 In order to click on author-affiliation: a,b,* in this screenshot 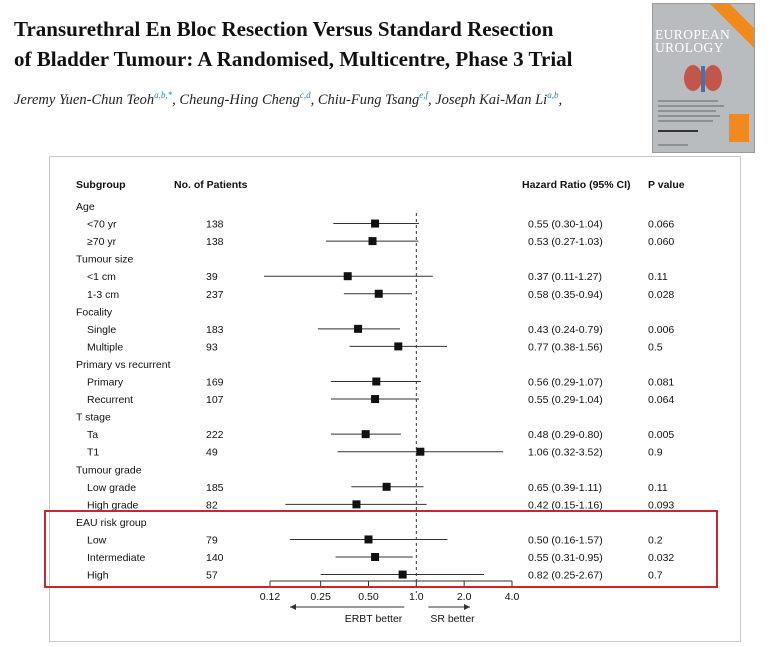, I will do `click(163, 95)`.